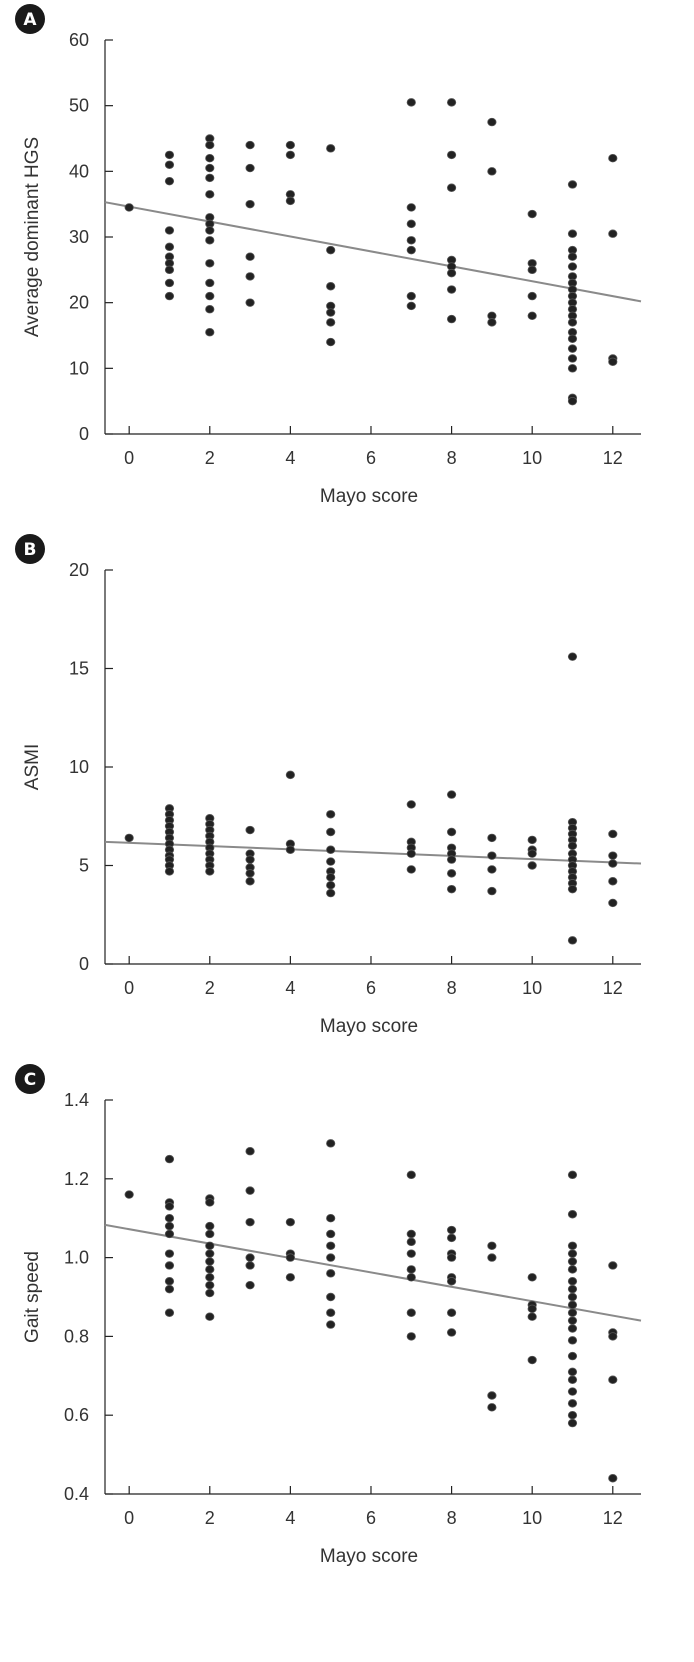  What do you see at coordinates (210, 458) in the screenshot?
I see `x-tick-label: 2` at bounding box center [210, 458].